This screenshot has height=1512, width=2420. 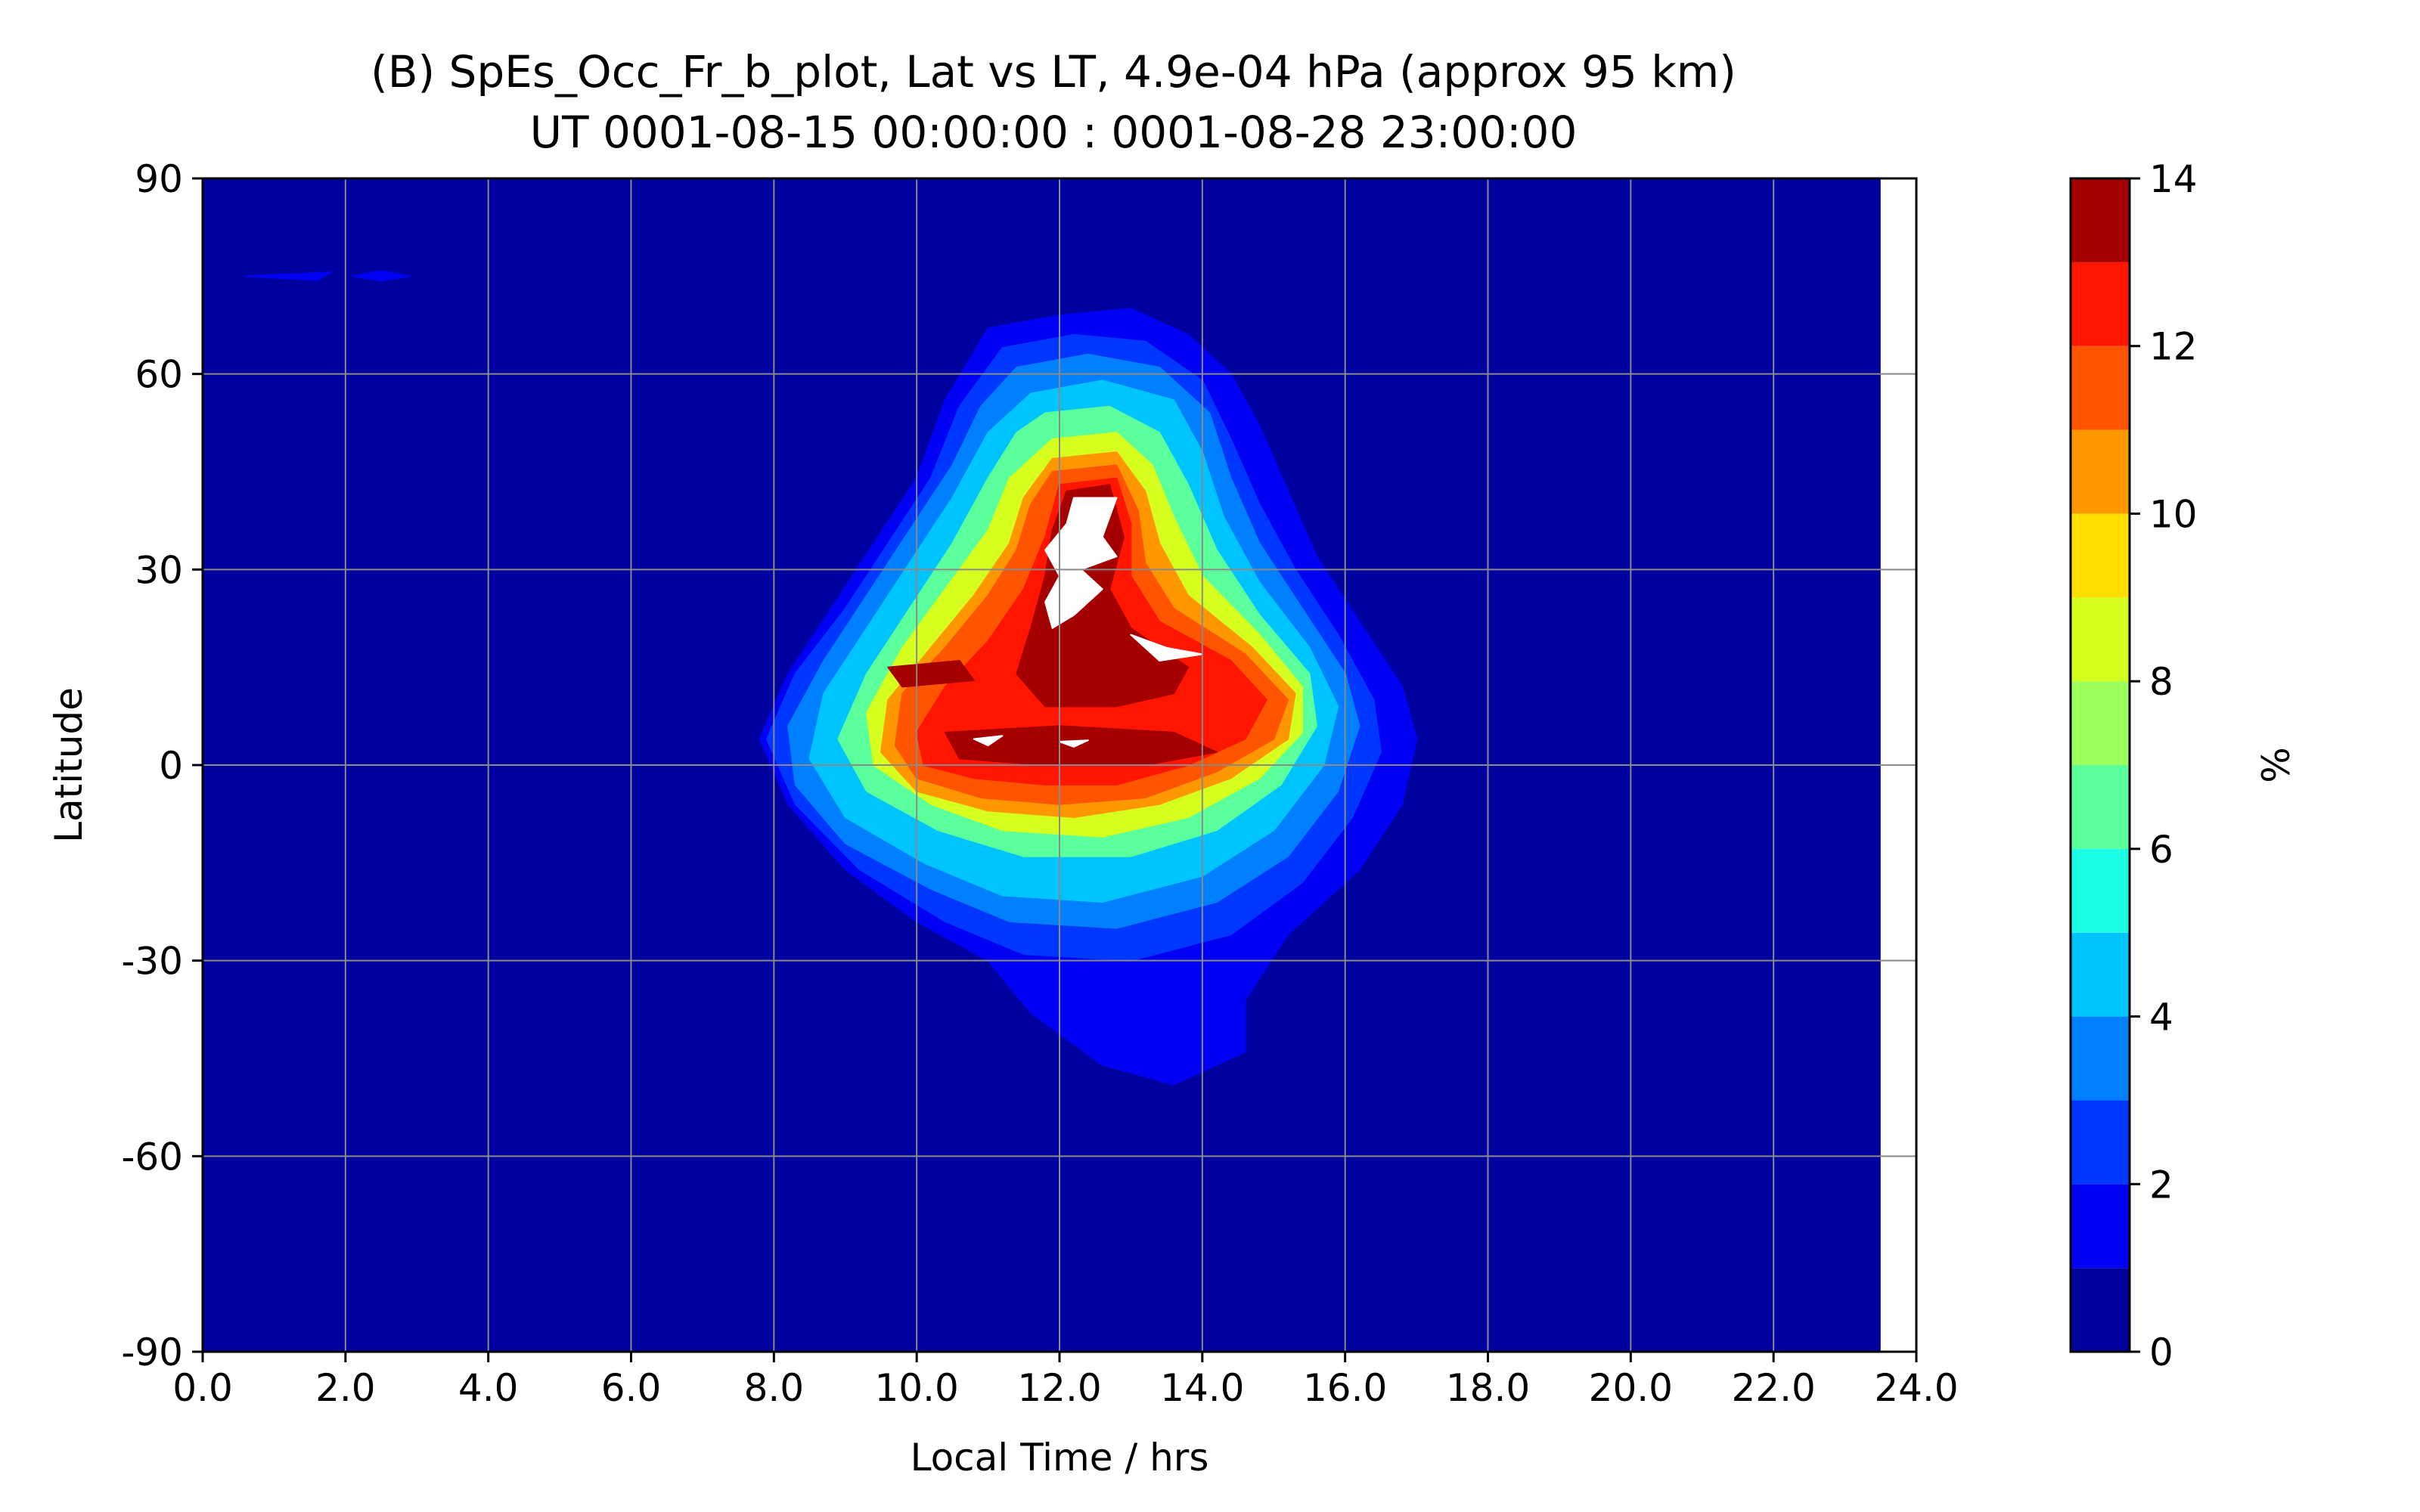 I want to click on x-tick-label: 10.0, so click(x=917, y=1388).